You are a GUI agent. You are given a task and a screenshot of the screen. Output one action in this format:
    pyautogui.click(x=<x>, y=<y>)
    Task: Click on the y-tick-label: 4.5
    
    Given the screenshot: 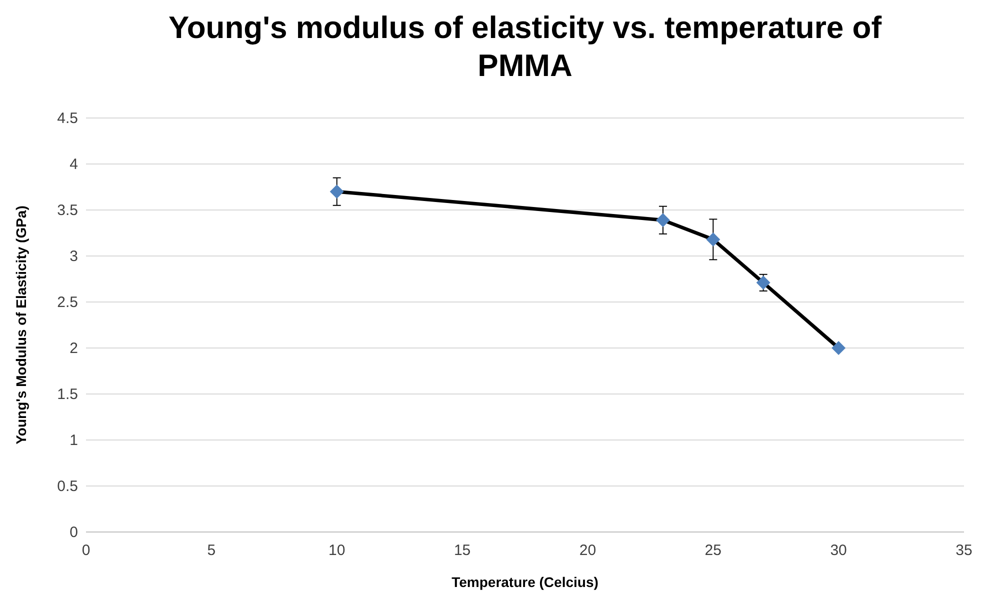 What is the action you would take?
    pyautogui.click(x=67, y=118)
    